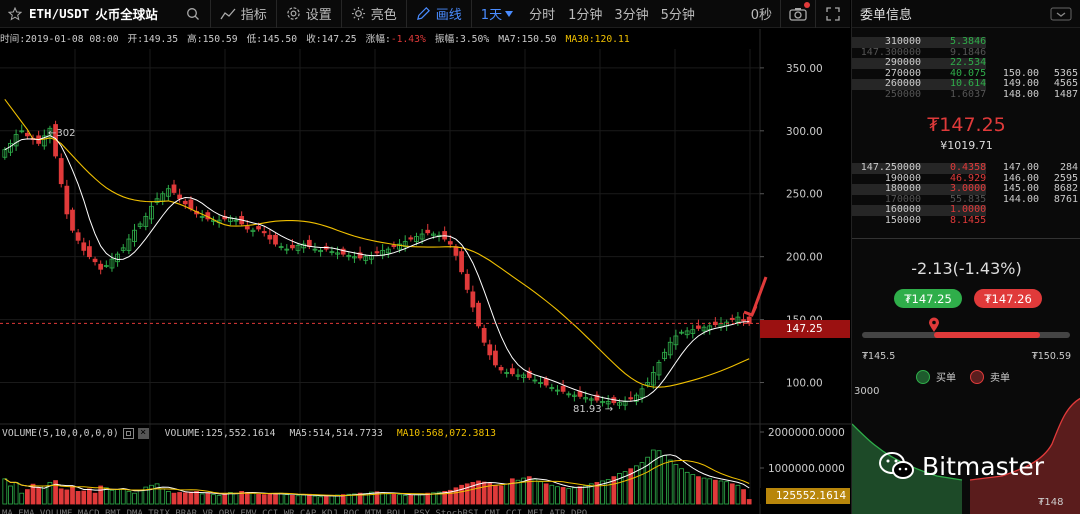 Image resolution: width=1080 pixels, height=514 pixels. I want to click on price-tick-label: 250.00, so click(804, 195).